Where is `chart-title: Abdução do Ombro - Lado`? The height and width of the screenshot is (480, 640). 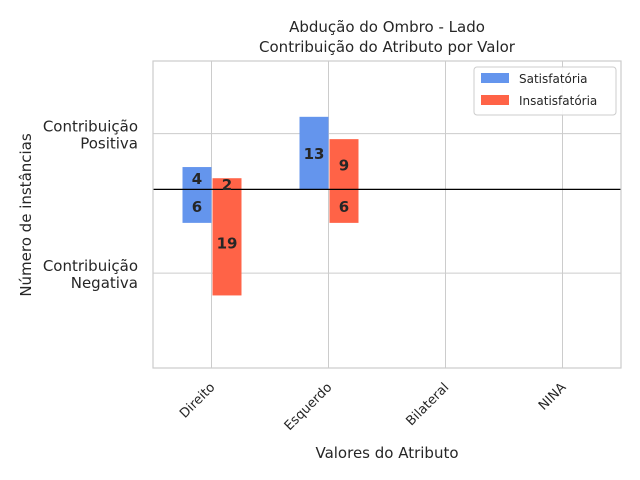 chart-title: Abdução do Ombro - Lado is located at coordinates (387, 27).